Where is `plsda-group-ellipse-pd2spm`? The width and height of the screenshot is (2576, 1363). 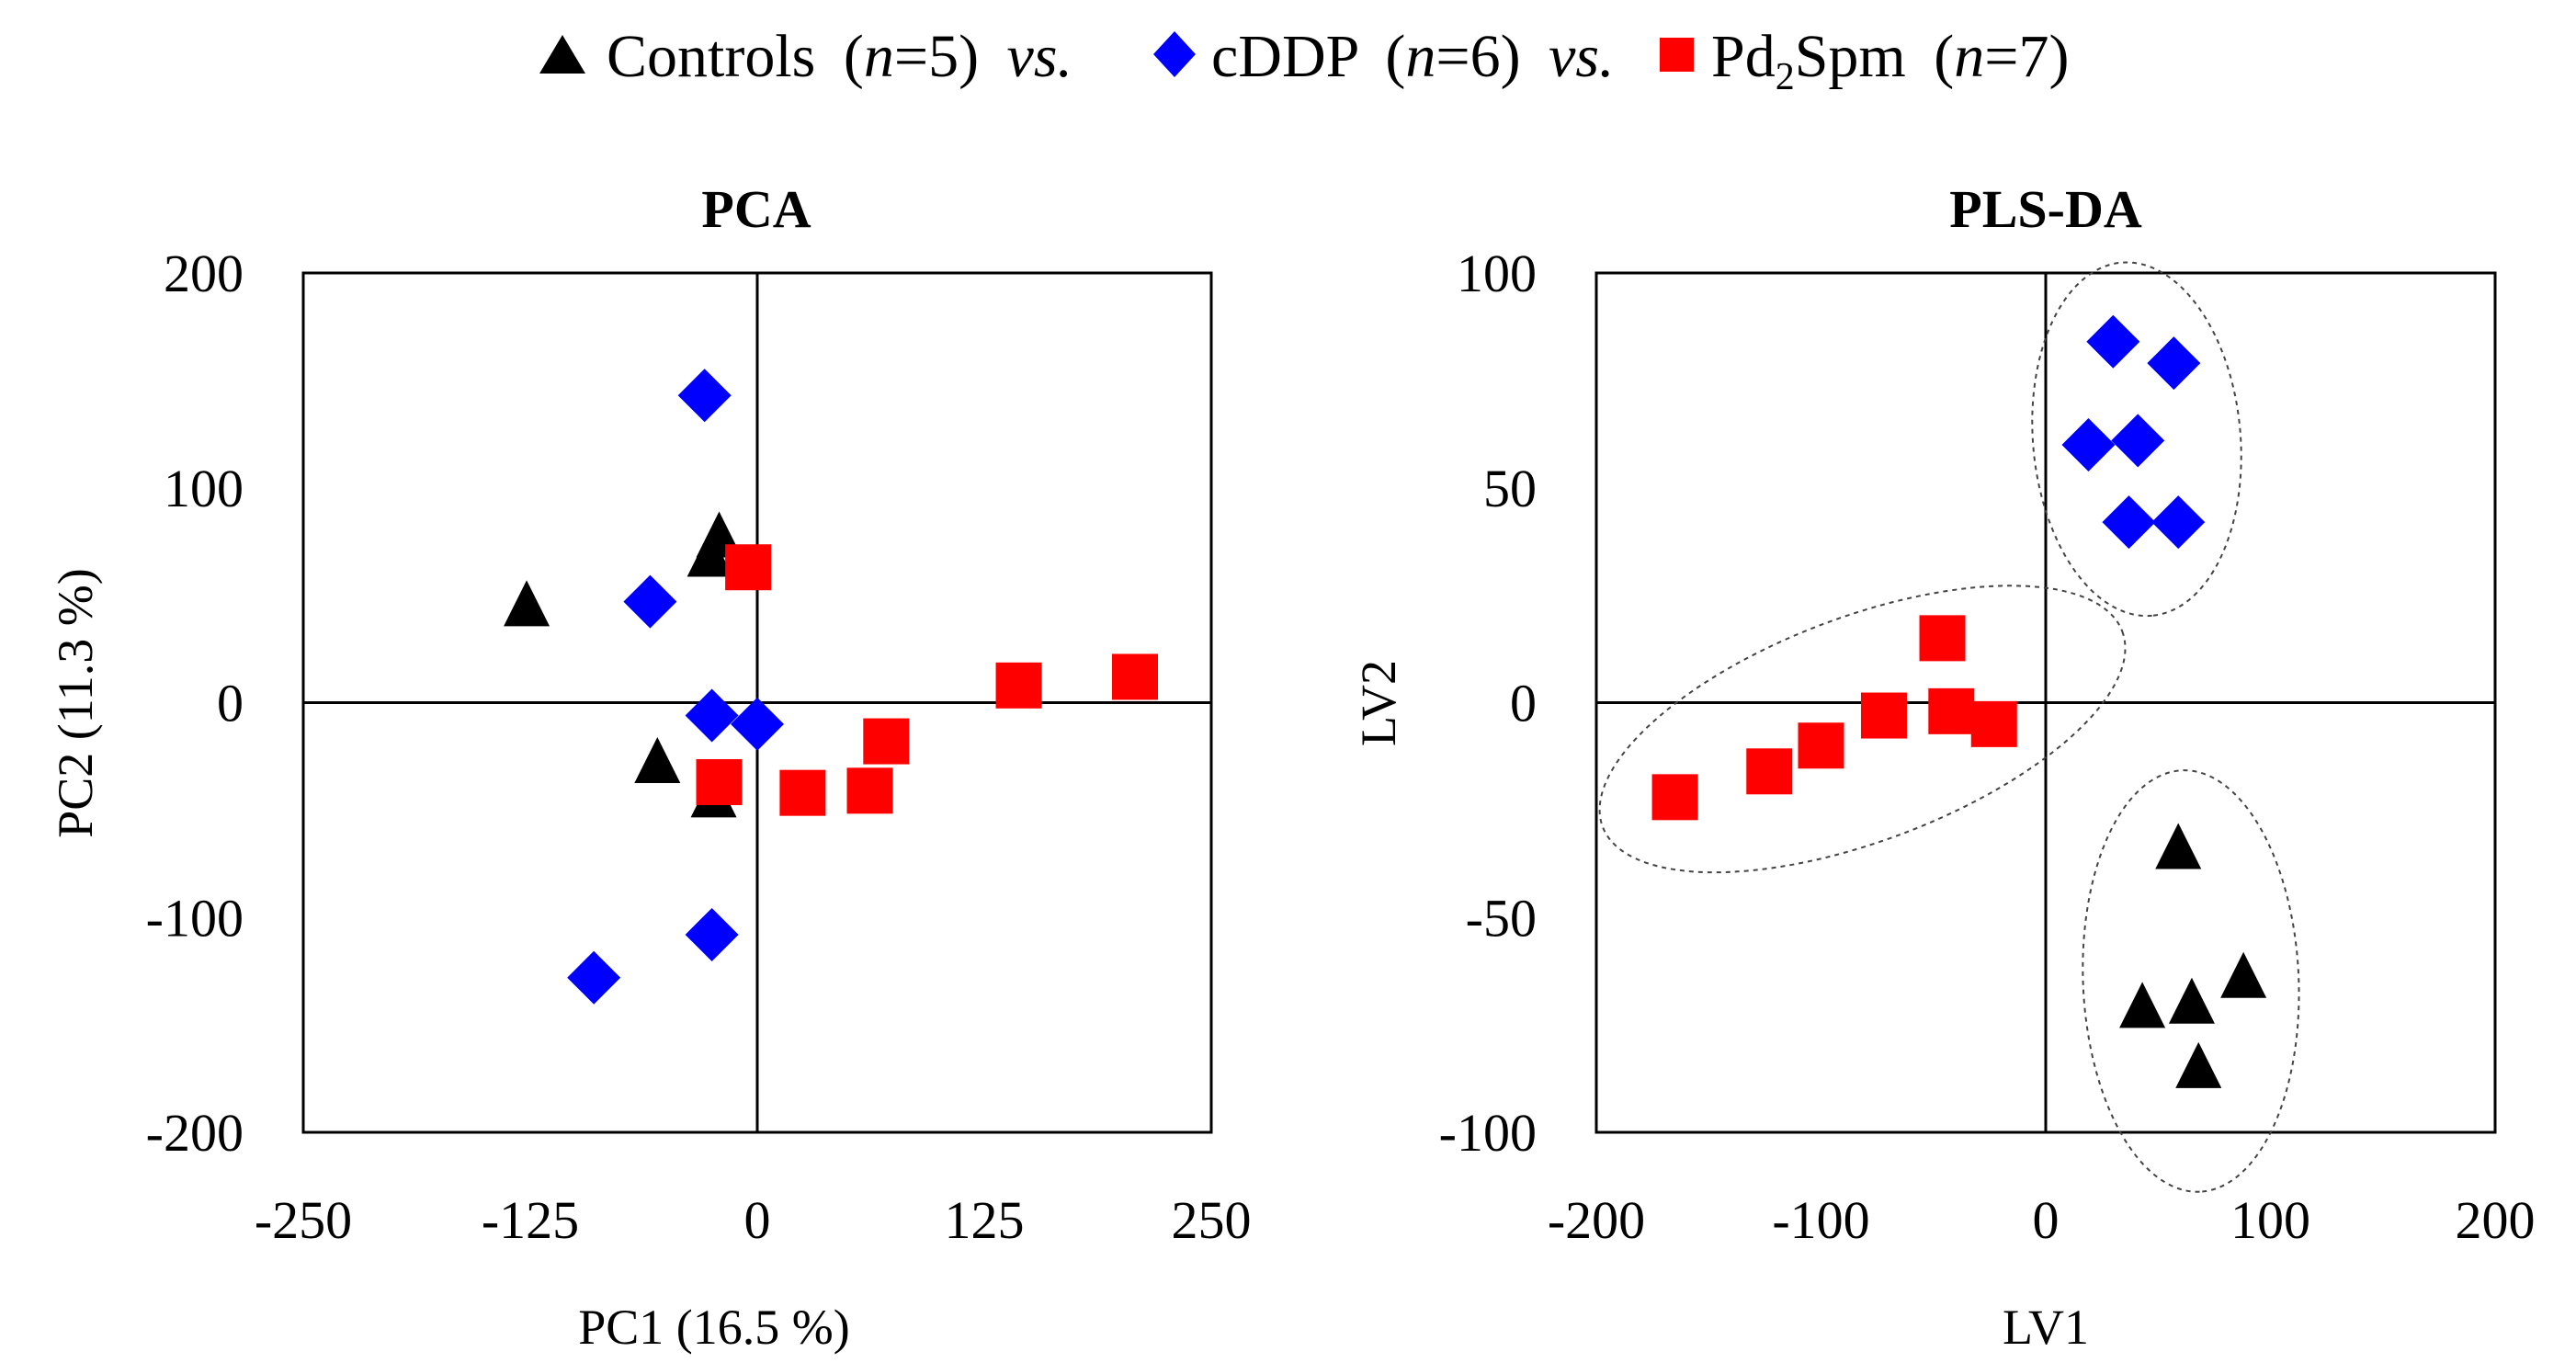 plsda-group-ellipse-pd2spm is located at coordinates (1863, 729).